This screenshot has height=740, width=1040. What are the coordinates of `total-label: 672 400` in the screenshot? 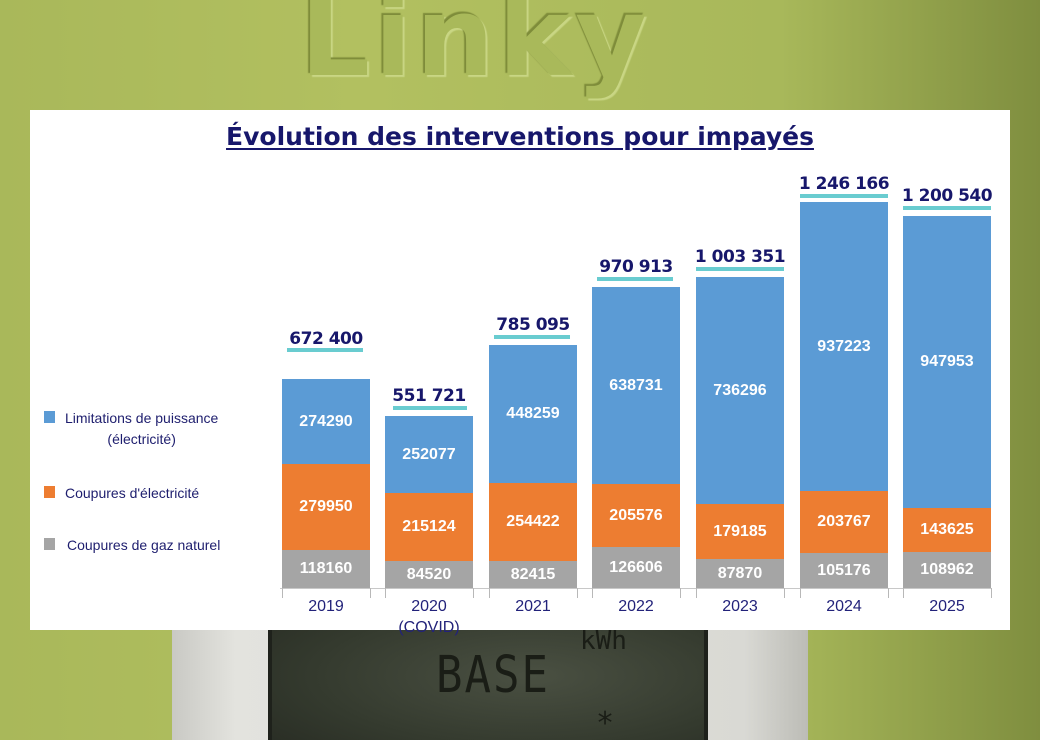 It's located at (326, 339).